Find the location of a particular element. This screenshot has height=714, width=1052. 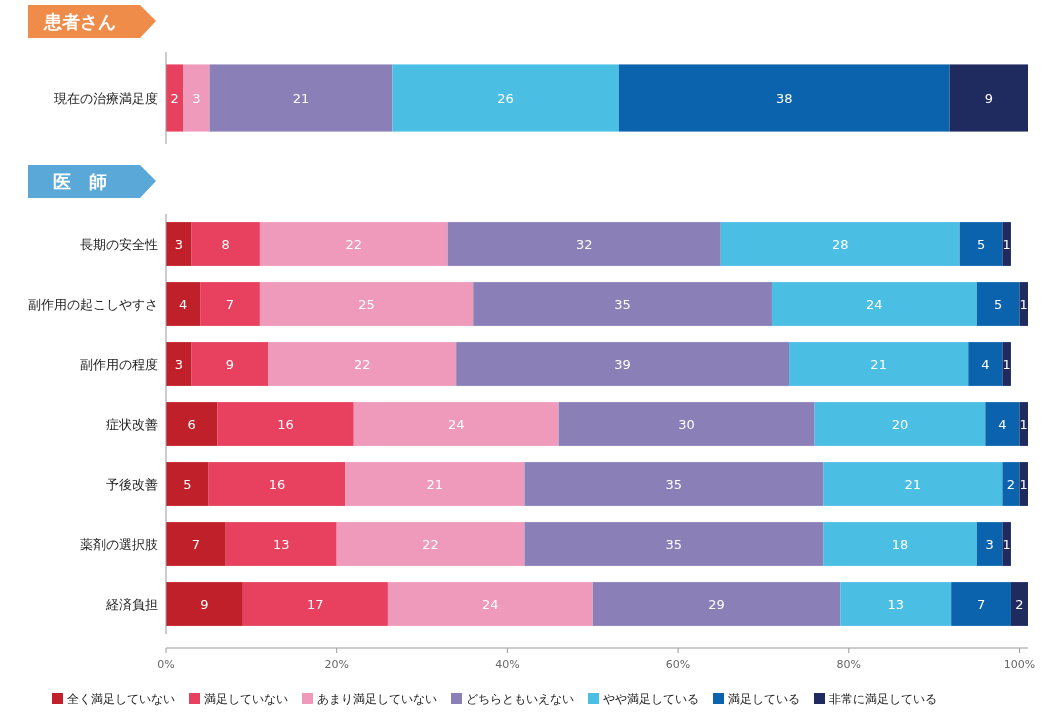

legend-label: どちらともいえない is located at coordinates (520, 699).